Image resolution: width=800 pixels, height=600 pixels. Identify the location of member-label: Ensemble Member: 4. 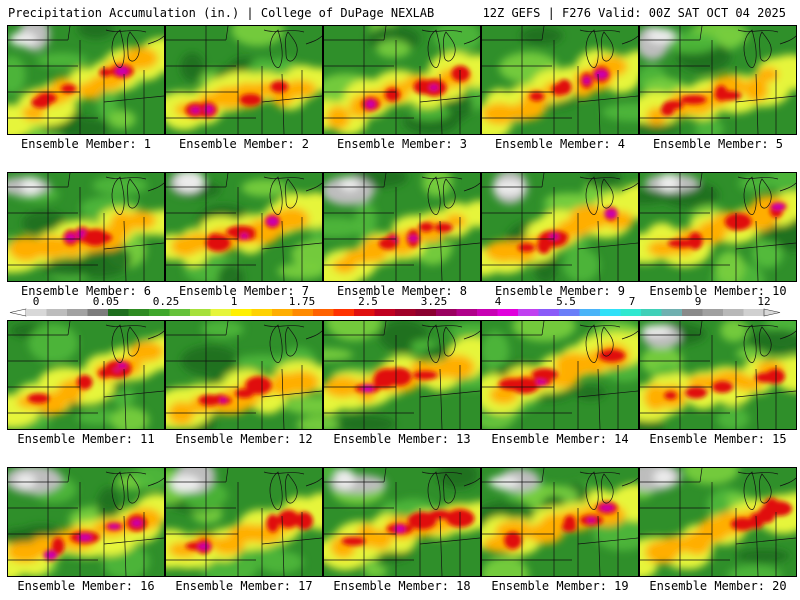
(560, 144).